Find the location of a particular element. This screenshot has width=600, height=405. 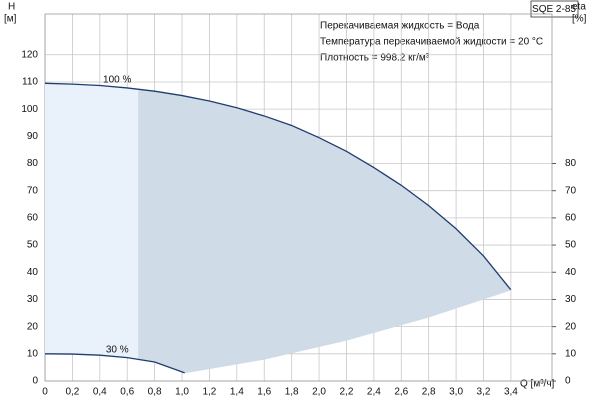

x-tick-label: 2,2 is located at coordinates (347, 392).